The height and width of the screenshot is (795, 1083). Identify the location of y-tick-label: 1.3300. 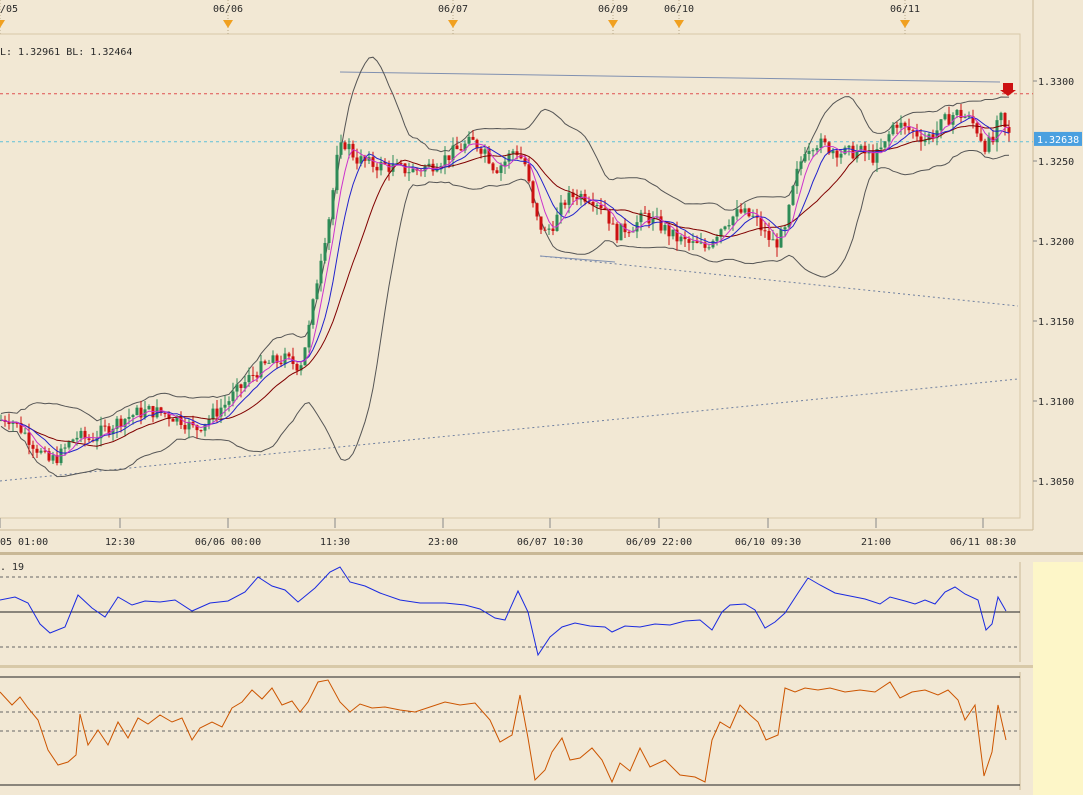
(1056, 82).